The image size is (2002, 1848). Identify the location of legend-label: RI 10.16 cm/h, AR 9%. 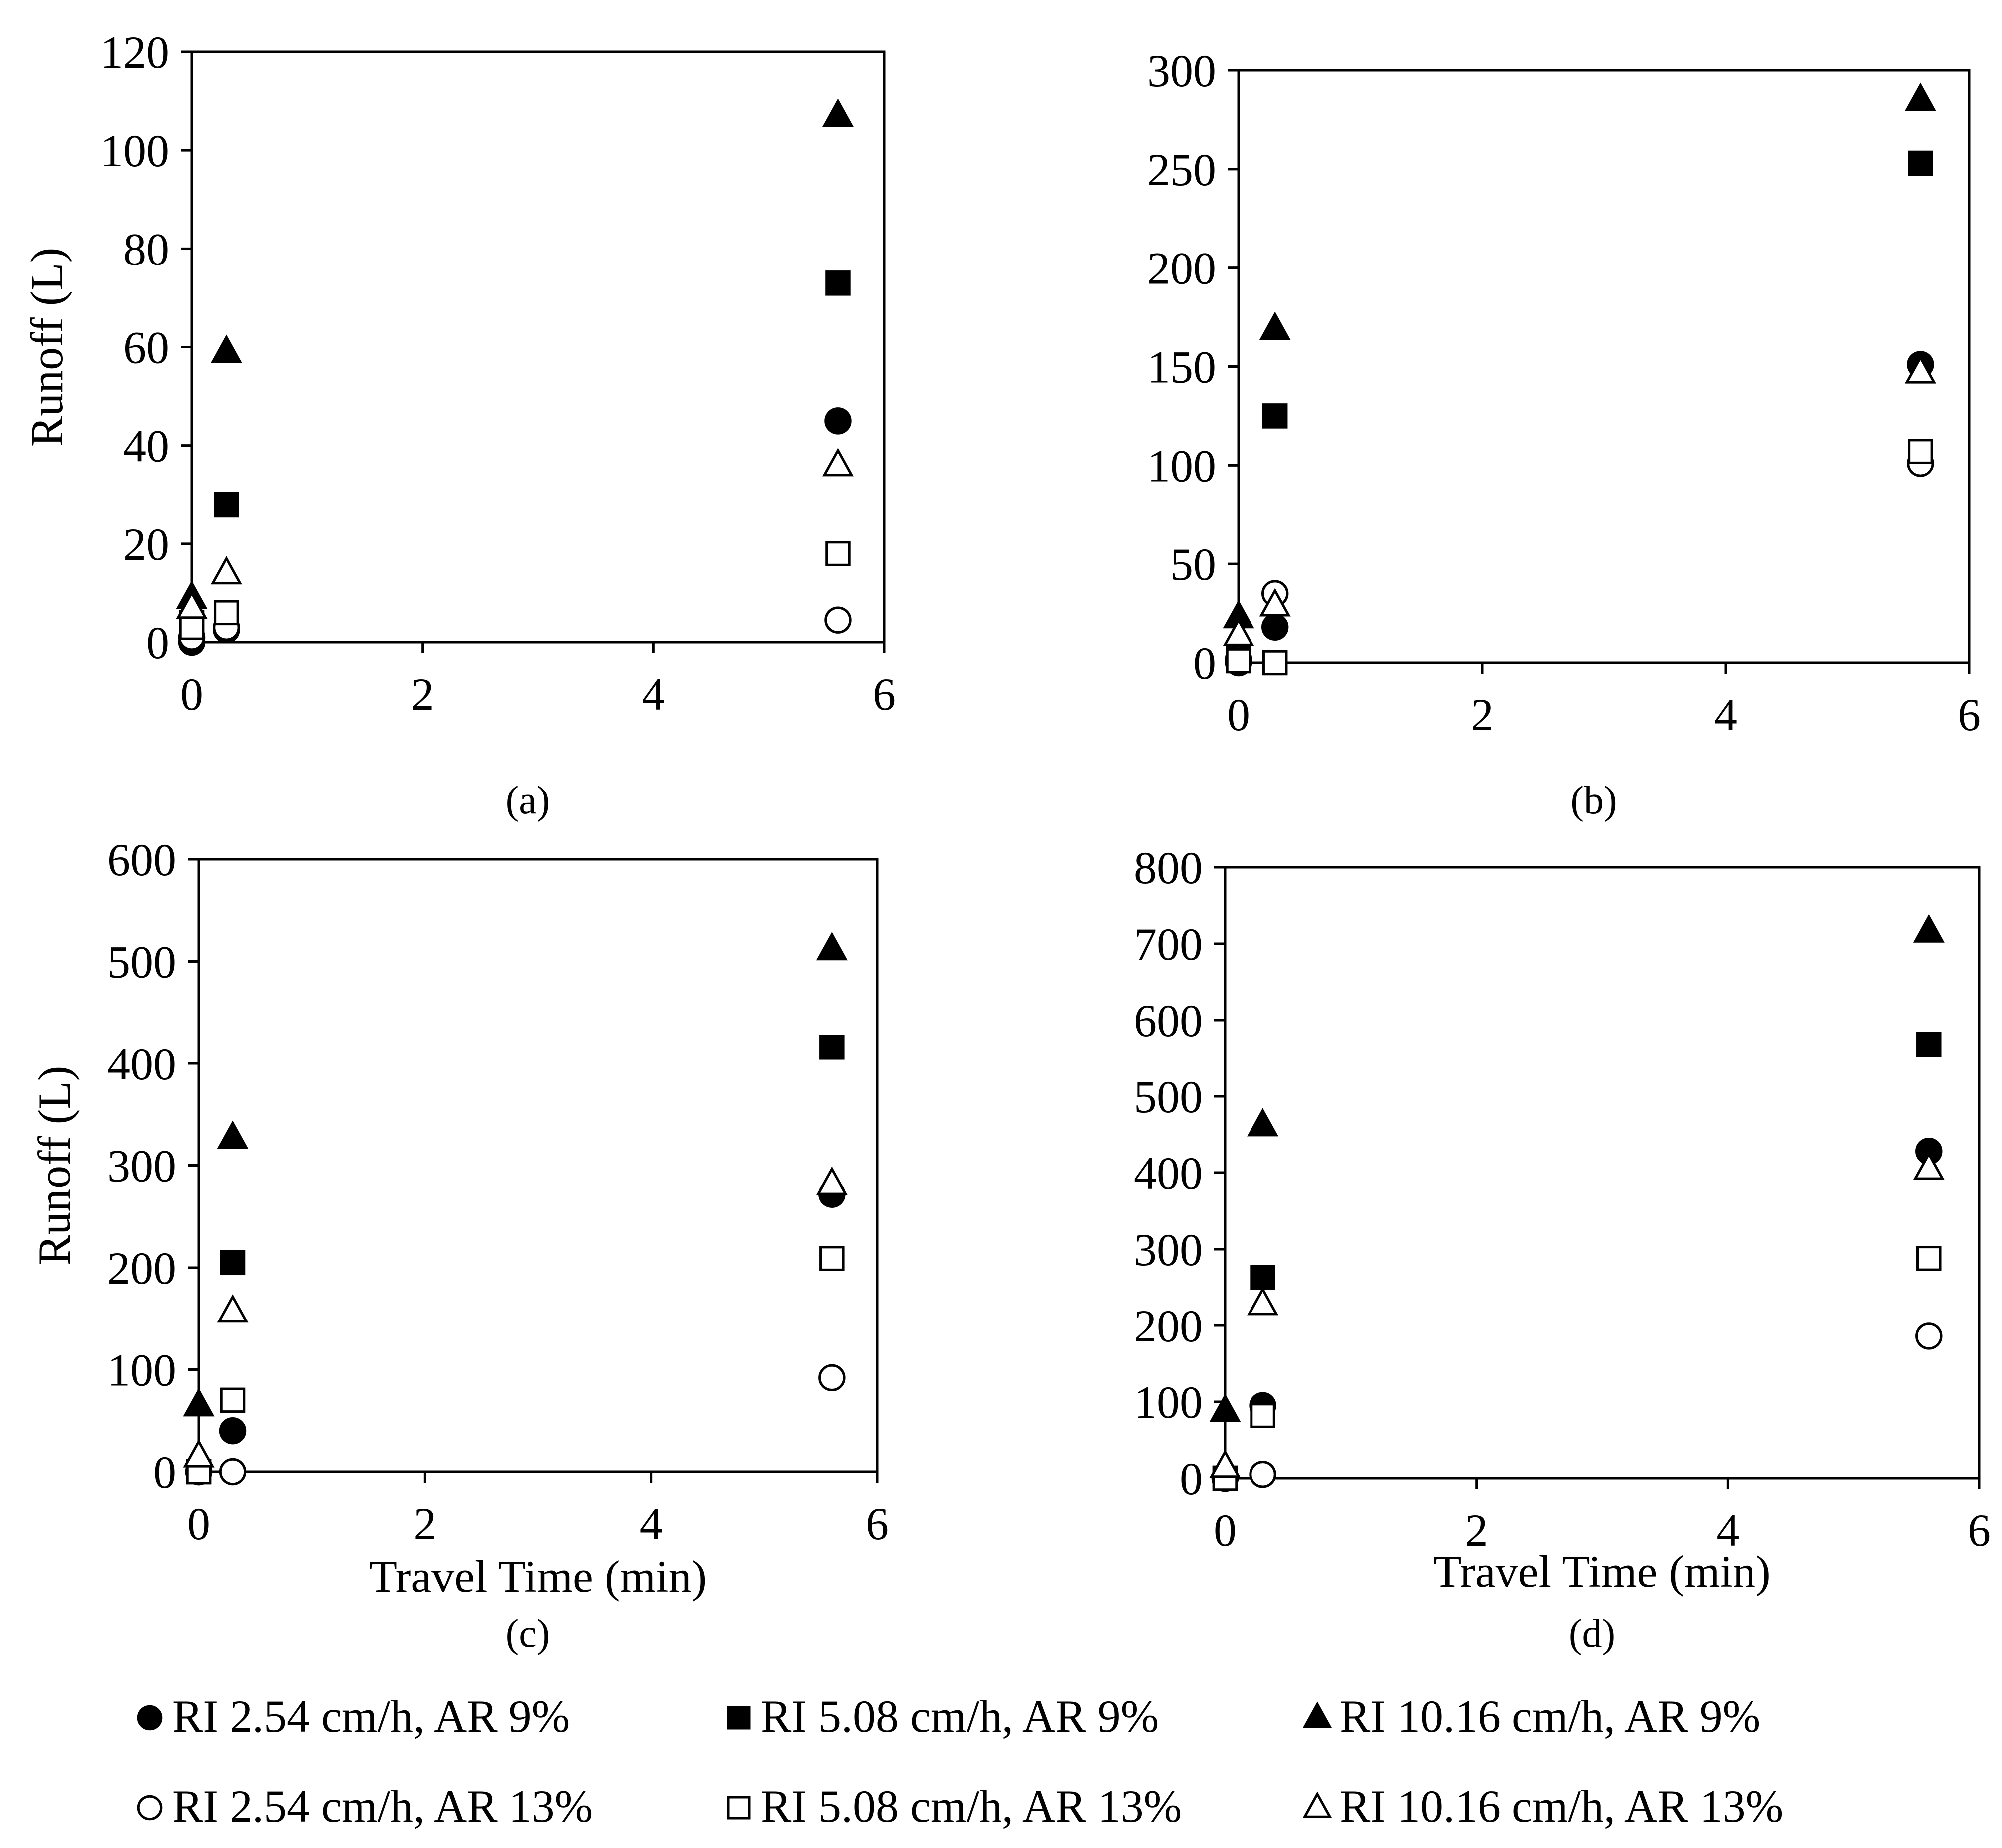
(1550, 1716).